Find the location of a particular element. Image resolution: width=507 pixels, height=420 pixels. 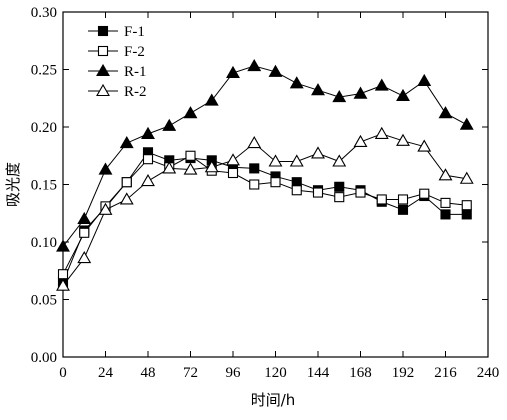

x-tick-label: 192 is located at coordinates (403, 373).